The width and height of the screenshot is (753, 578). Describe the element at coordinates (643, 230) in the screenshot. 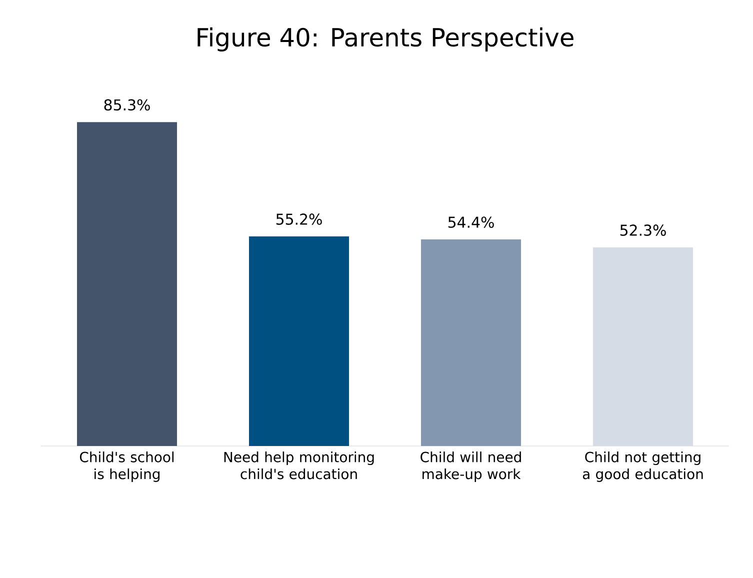

I see `data-label: 52.3%` at that location.